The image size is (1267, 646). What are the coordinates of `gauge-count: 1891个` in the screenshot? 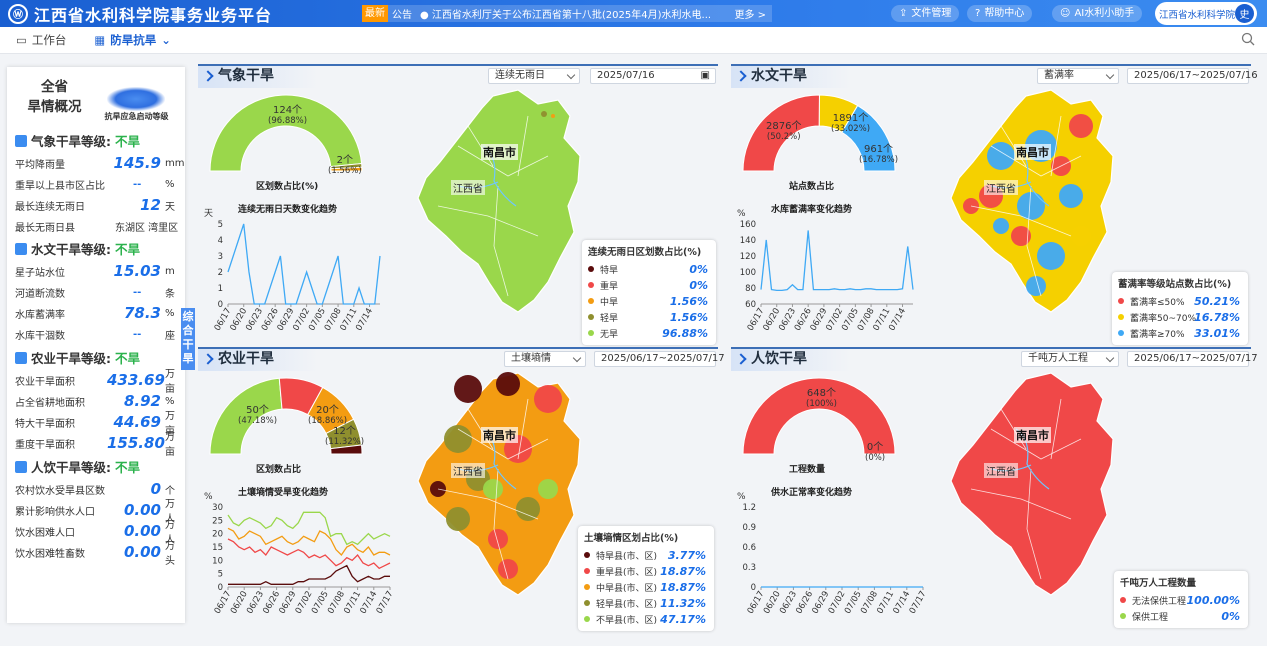 It's located at (850, 118).